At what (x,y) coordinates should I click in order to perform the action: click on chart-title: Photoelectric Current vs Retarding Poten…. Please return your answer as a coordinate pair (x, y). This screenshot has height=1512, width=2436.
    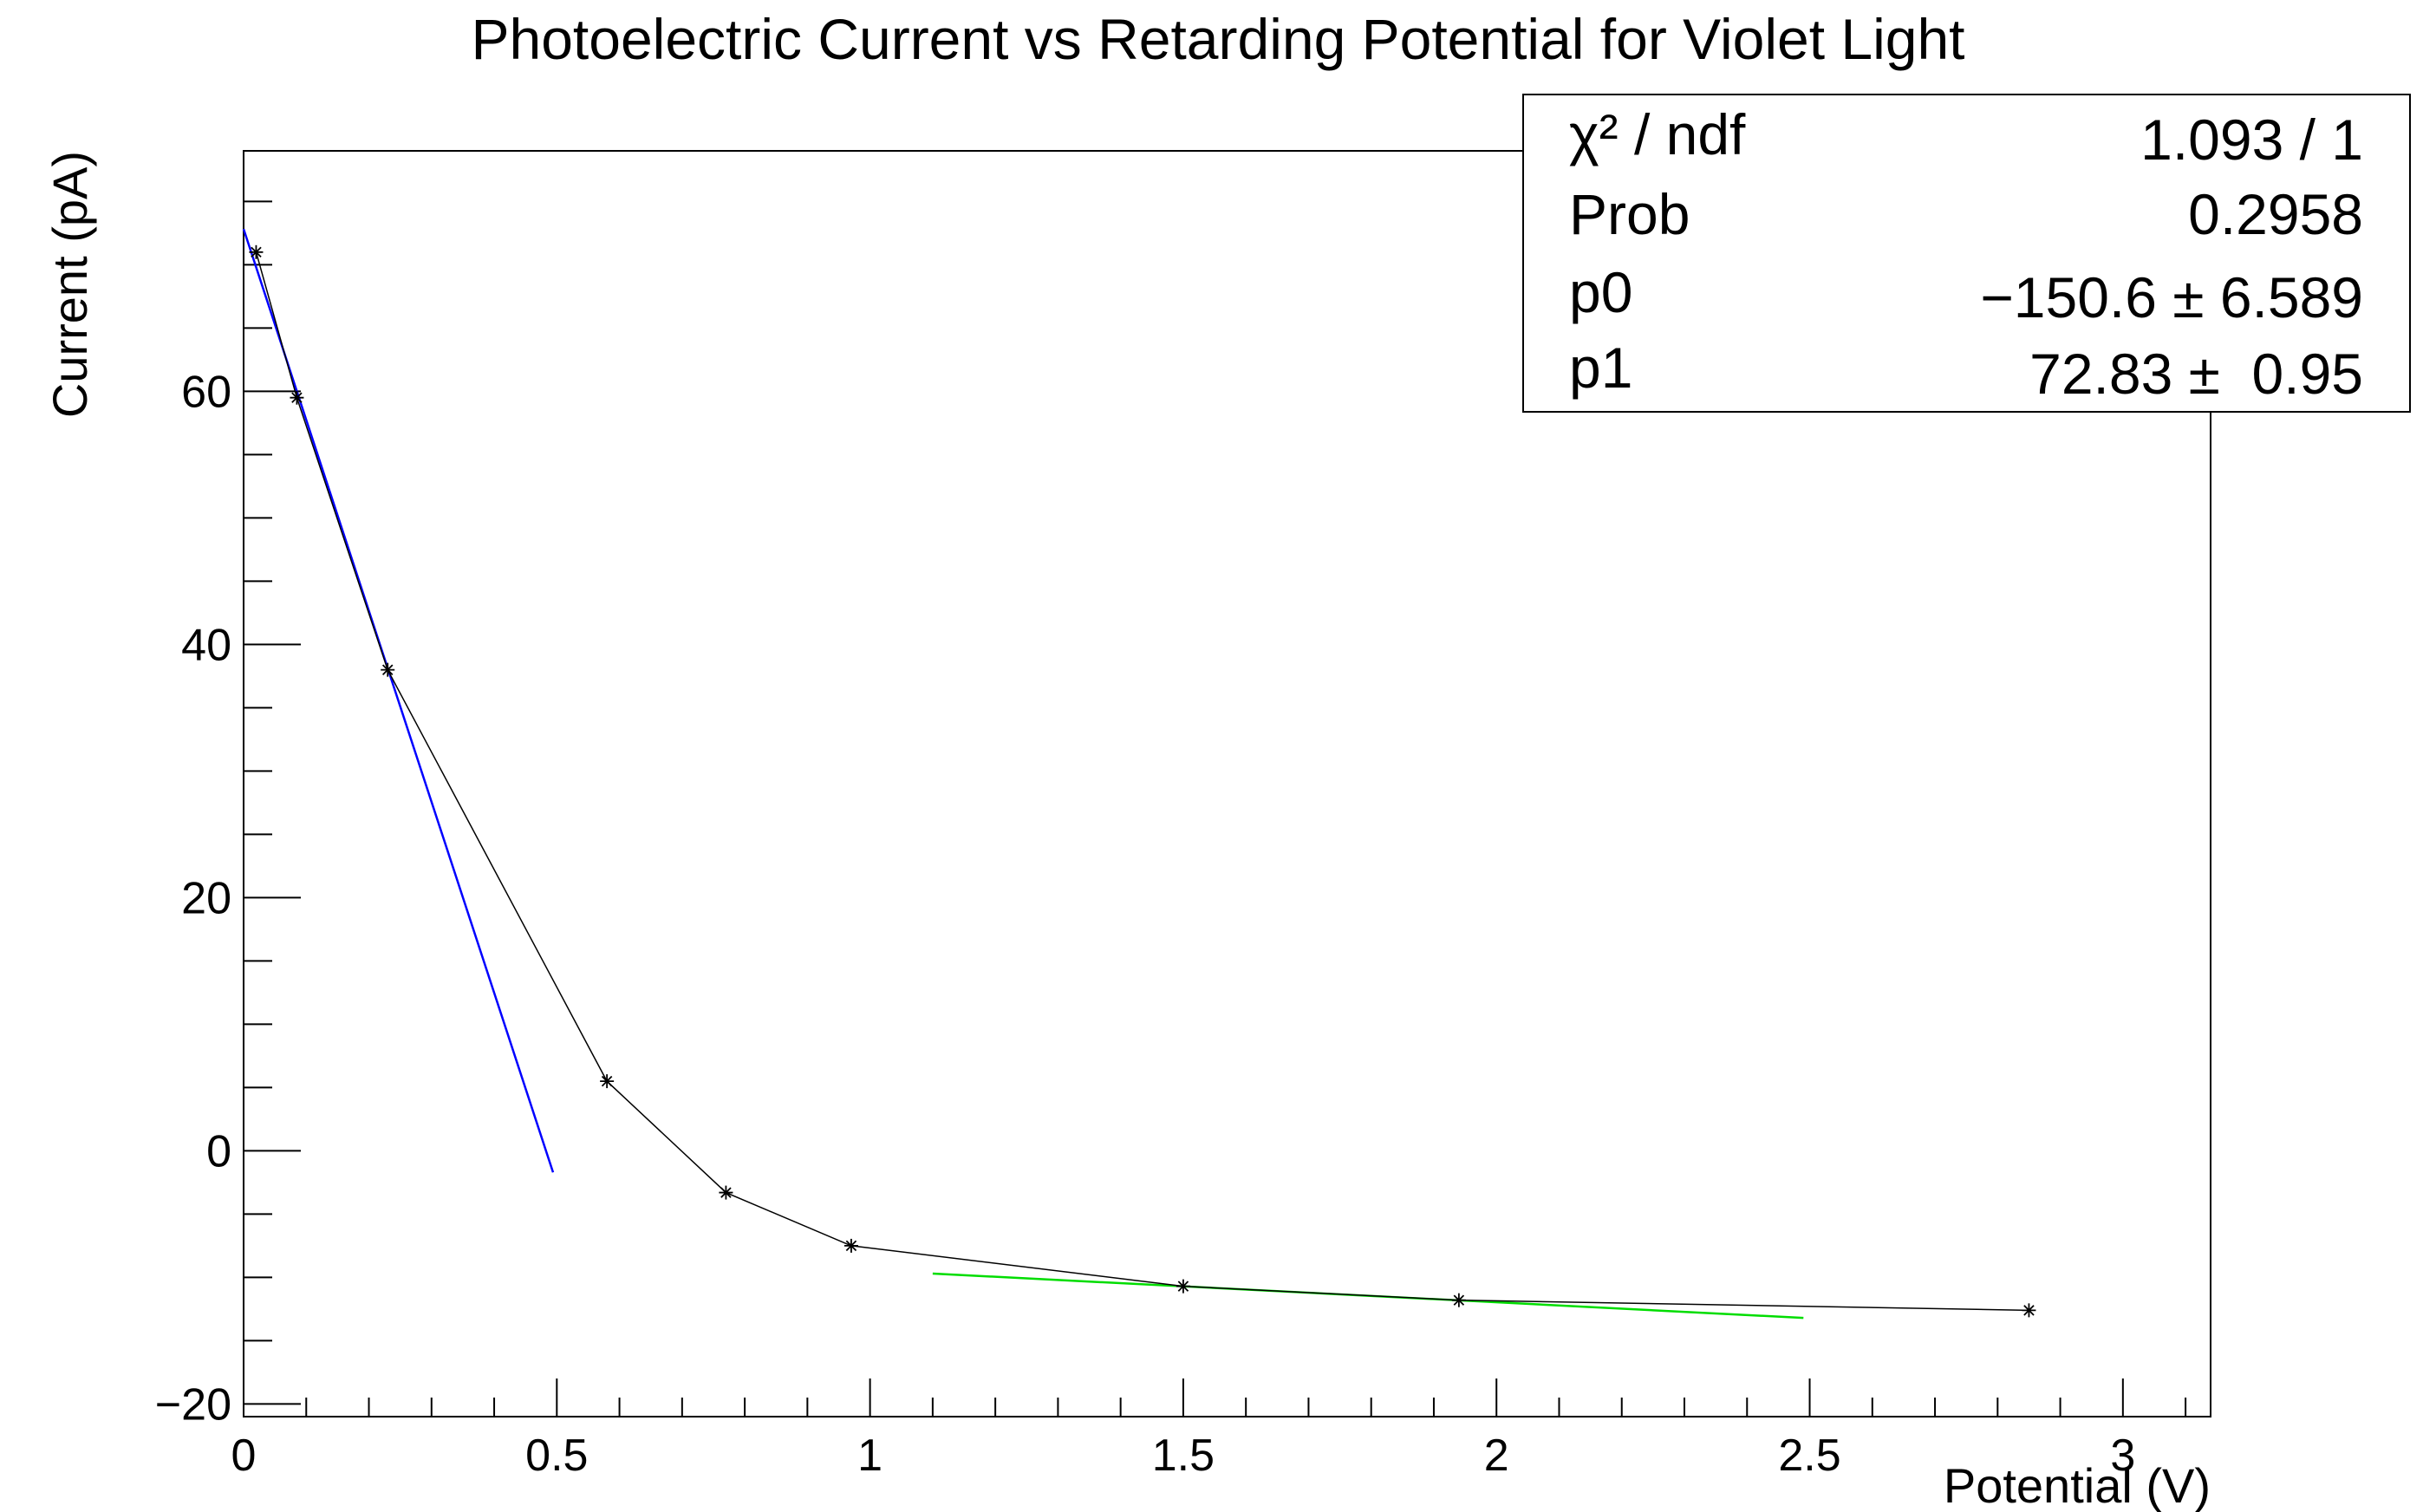
    Looking at the image, I should click on (1217, 39).